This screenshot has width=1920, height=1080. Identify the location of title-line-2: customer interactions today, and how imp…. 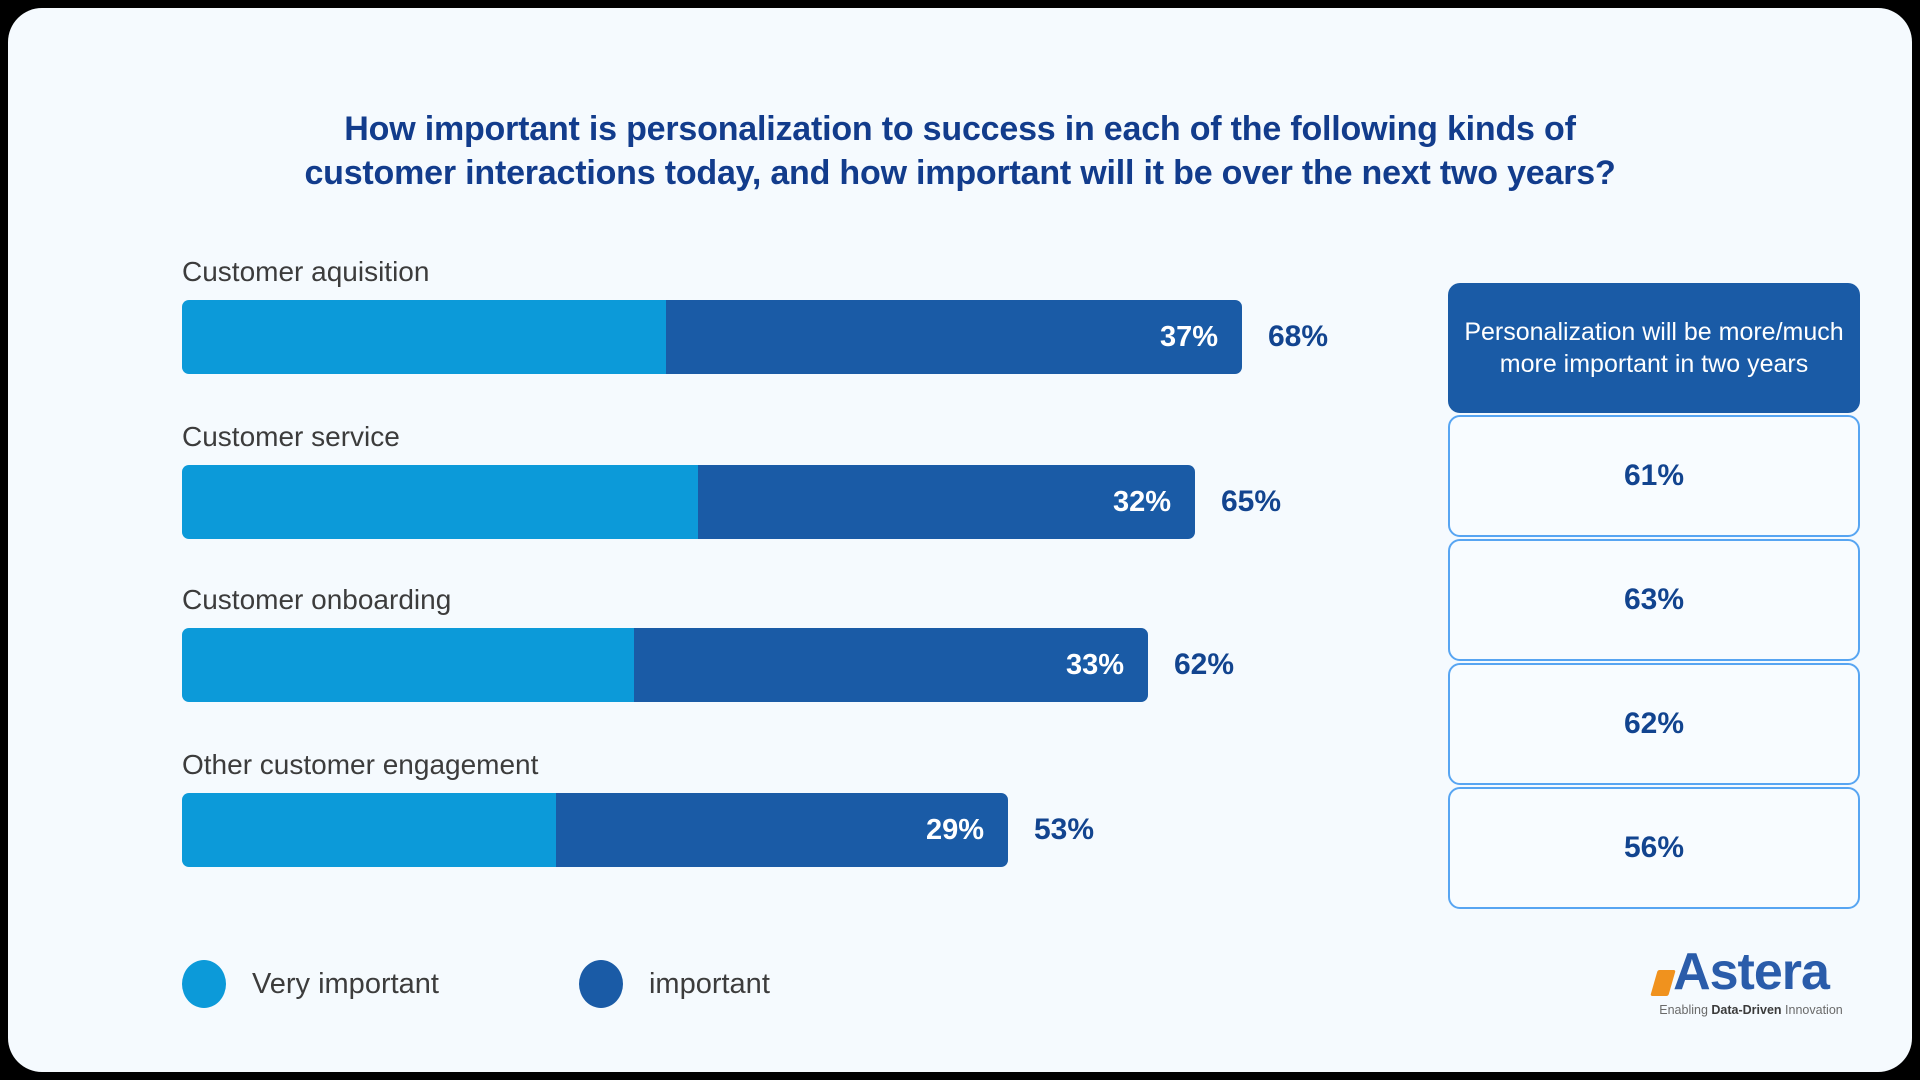
(960, 172).